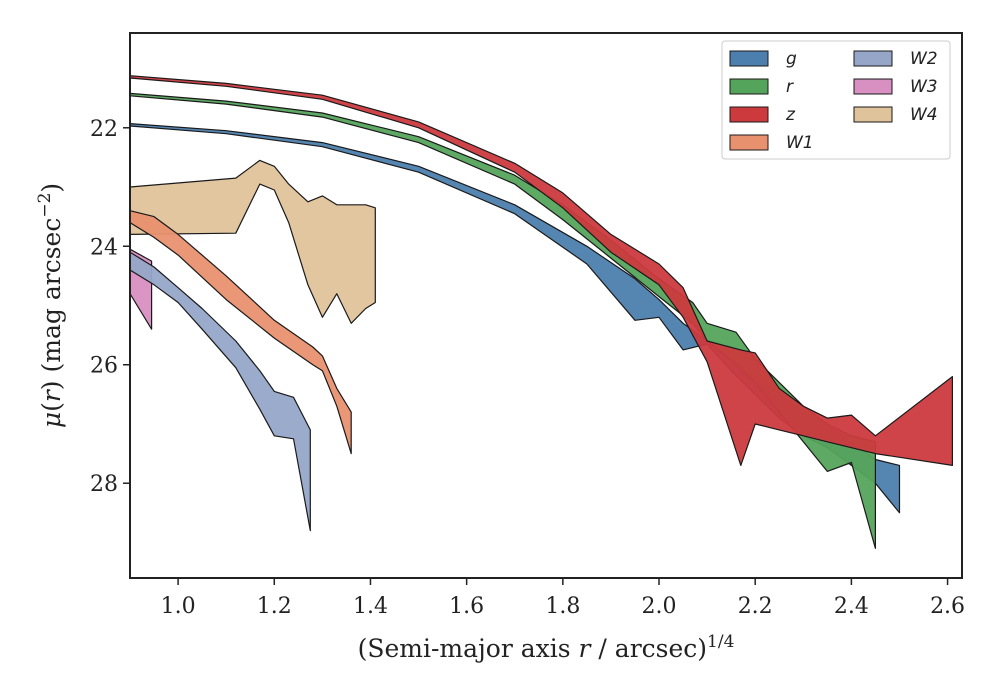 Image resolution: width=1000 pixels, height=700 pixels. I want to click on x-tick-label: 2.4, so click(851, 606).